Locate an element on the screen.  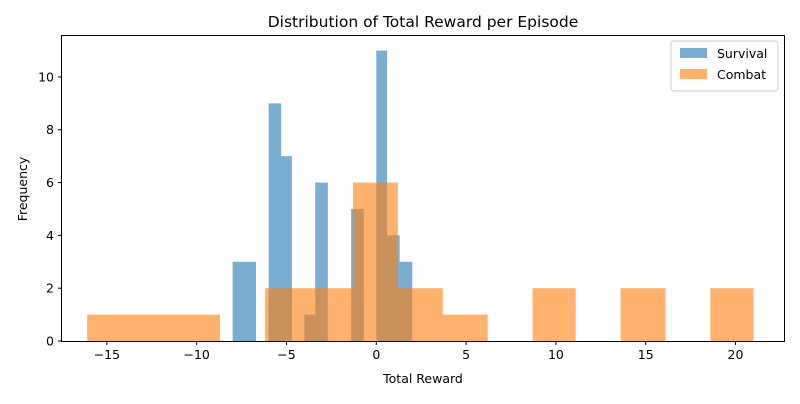
legend: Survival Combat is located at coordinates (724, 66).